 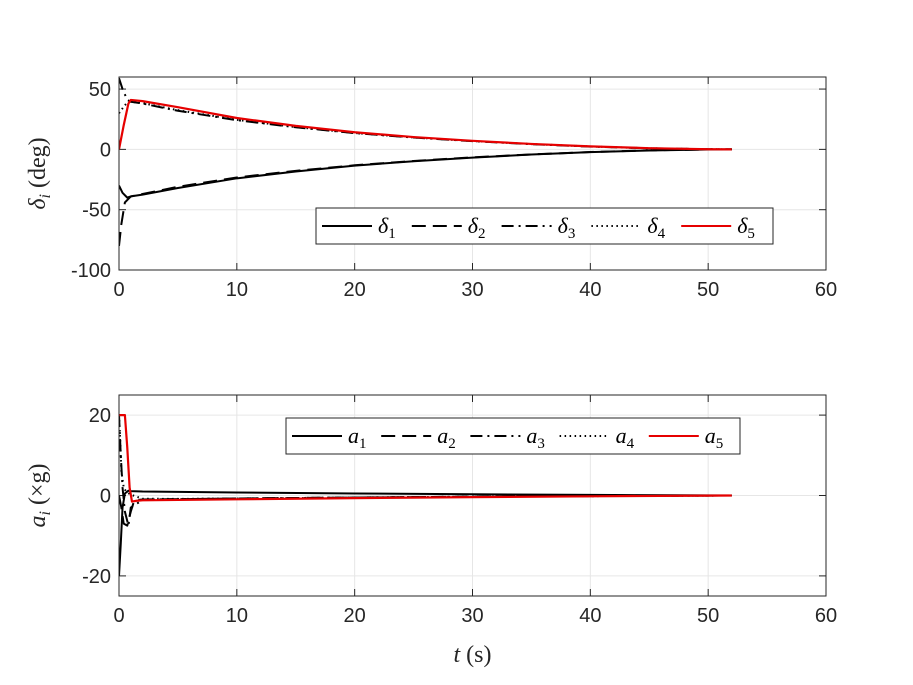 I want to click on legend: a1 a2 a3 a4 a5, so click(x=513, y=436).